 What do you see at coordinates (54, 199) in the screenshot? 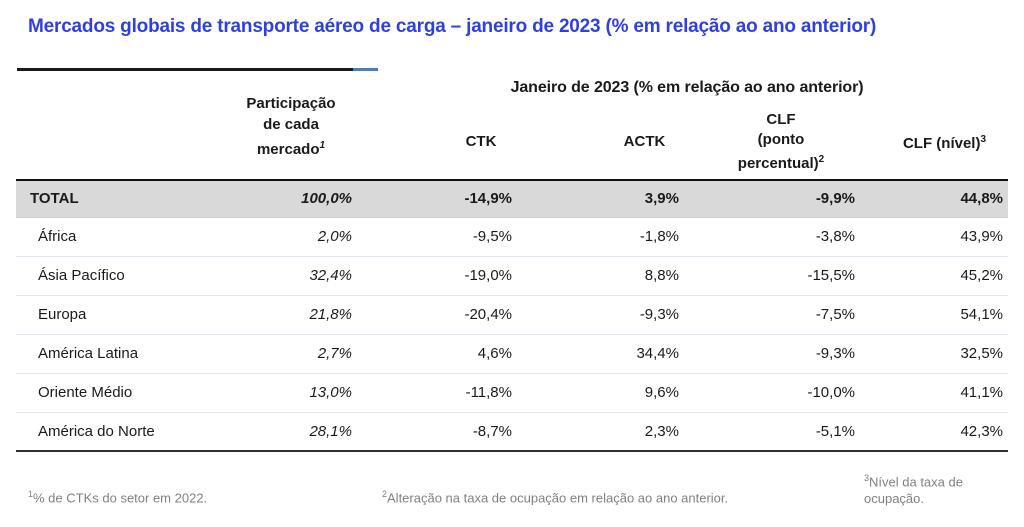
I see `market-name: TOTAL` at bounding box center [54, 199].